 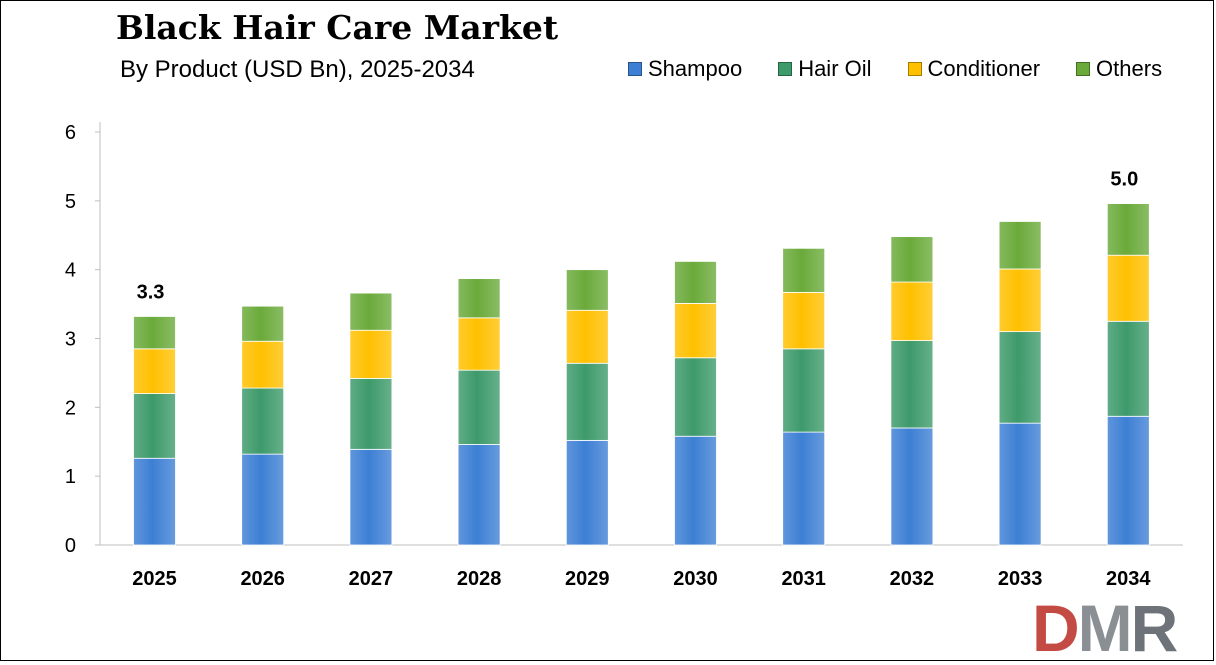 What do you see at coordinates (587, 336) in the screenshot?
I see `bar-conditioner-2029` at bounding box center [587, 336].